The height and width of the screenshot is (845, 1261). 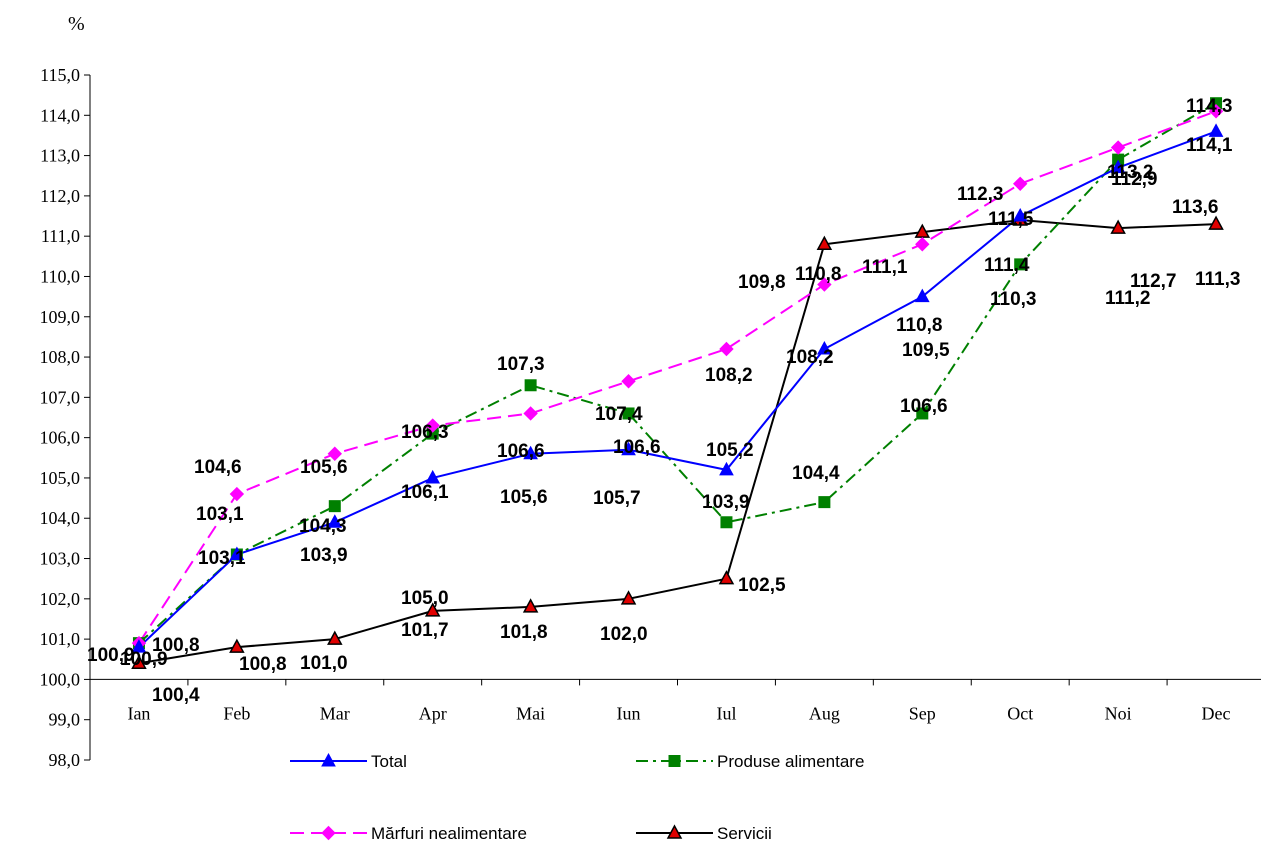 What do you see at coordinates (111, 655) in the screenshot?
I see `data-label-nonfood: 100,9` at bounding box center [111, 655].